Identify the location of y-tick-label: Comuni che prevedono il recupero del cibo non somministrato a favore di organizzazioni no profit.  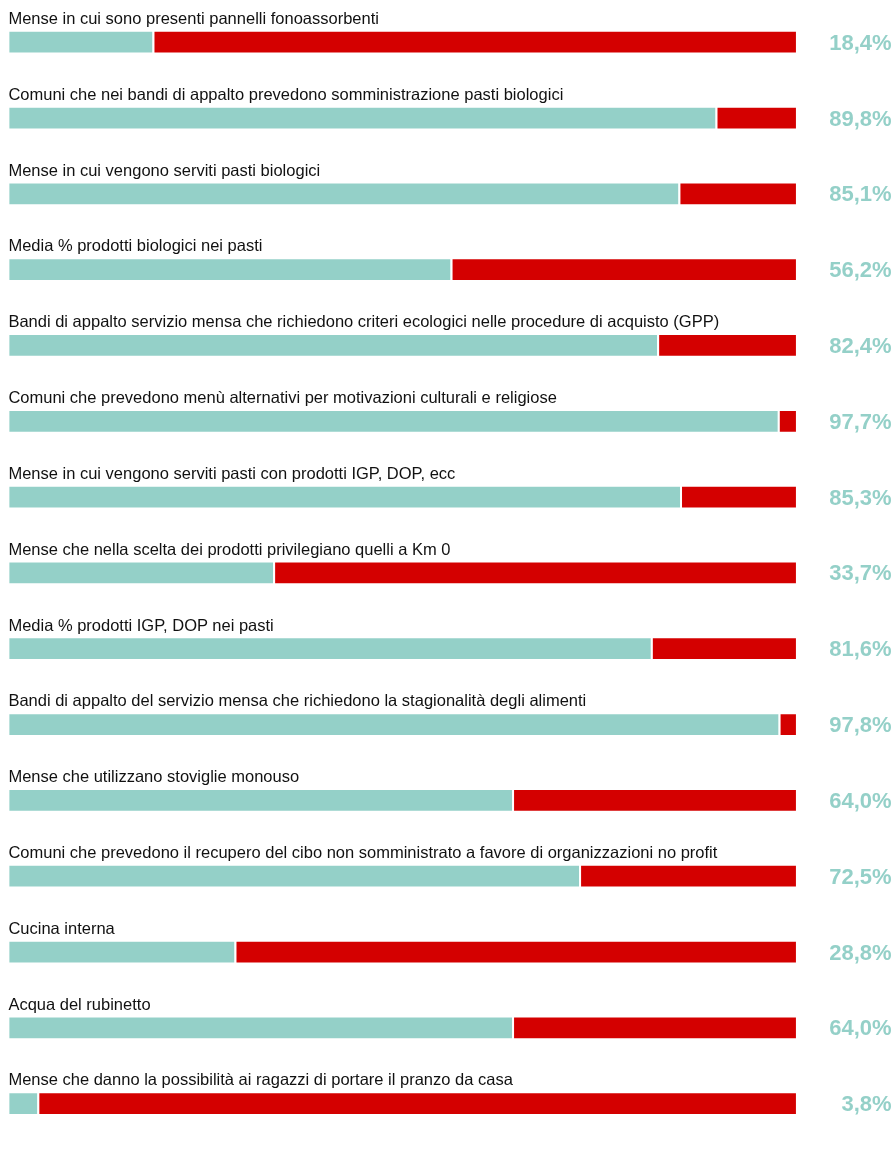
(363, 852).